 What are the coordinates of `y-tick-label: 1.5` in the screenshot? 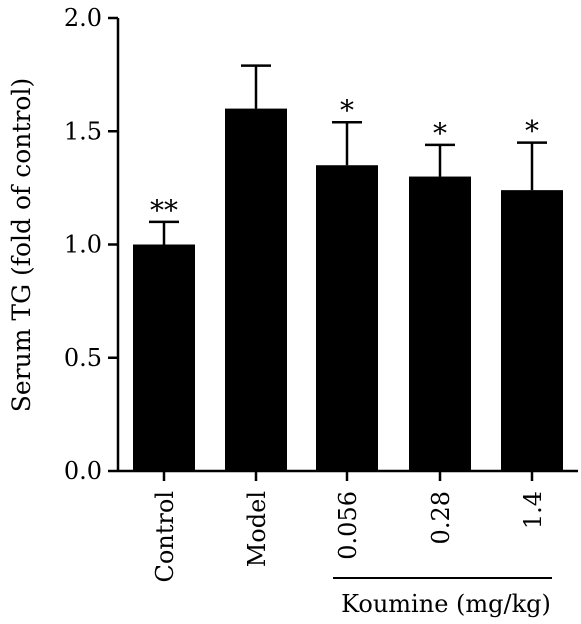 It's located at (83, 131).